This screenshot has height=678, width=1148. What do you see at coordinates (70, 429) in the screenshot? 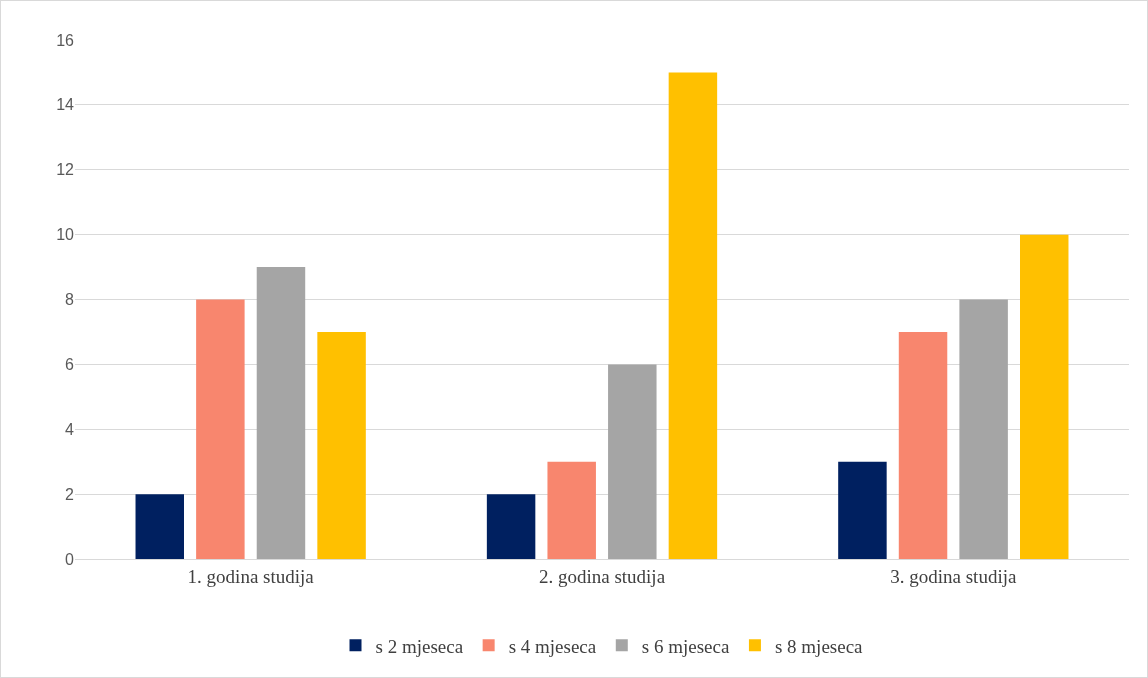
I see `y-tick-label: 4` at bounding box center [70, 429].